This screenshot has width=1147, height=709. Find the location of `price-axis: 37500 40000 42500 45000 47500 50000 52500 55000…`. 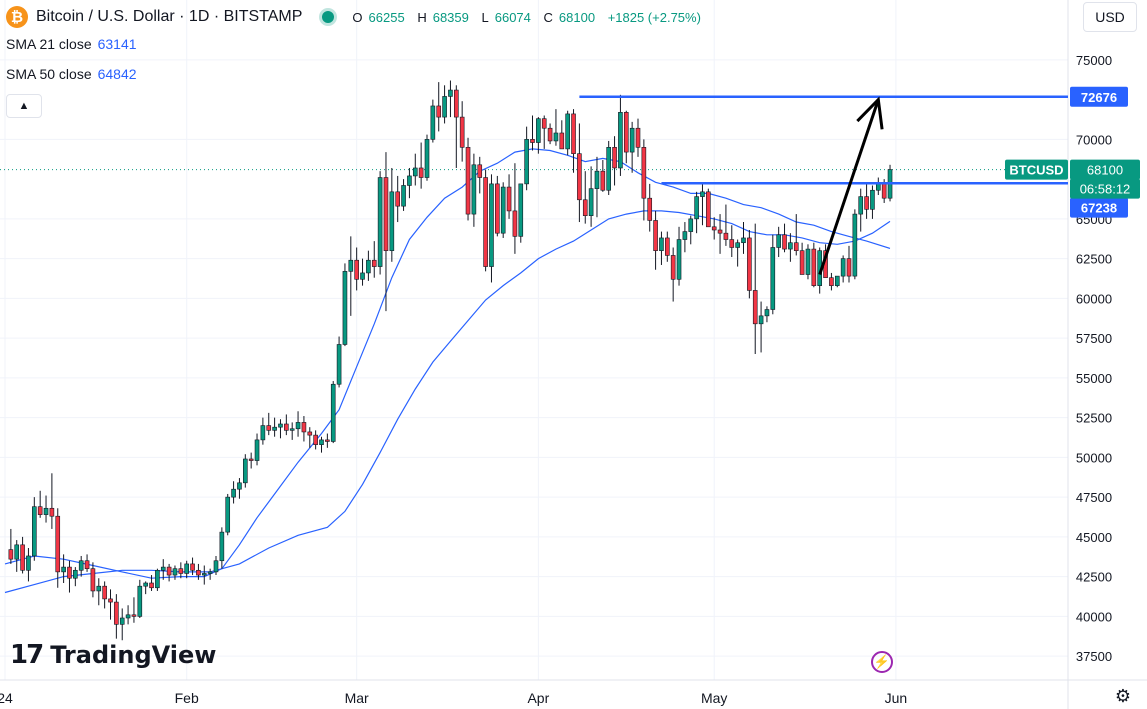

price-axis: 37500 40000 42500 45000 47500 50000 52500 55000… is located at coordinates (1094, 358).